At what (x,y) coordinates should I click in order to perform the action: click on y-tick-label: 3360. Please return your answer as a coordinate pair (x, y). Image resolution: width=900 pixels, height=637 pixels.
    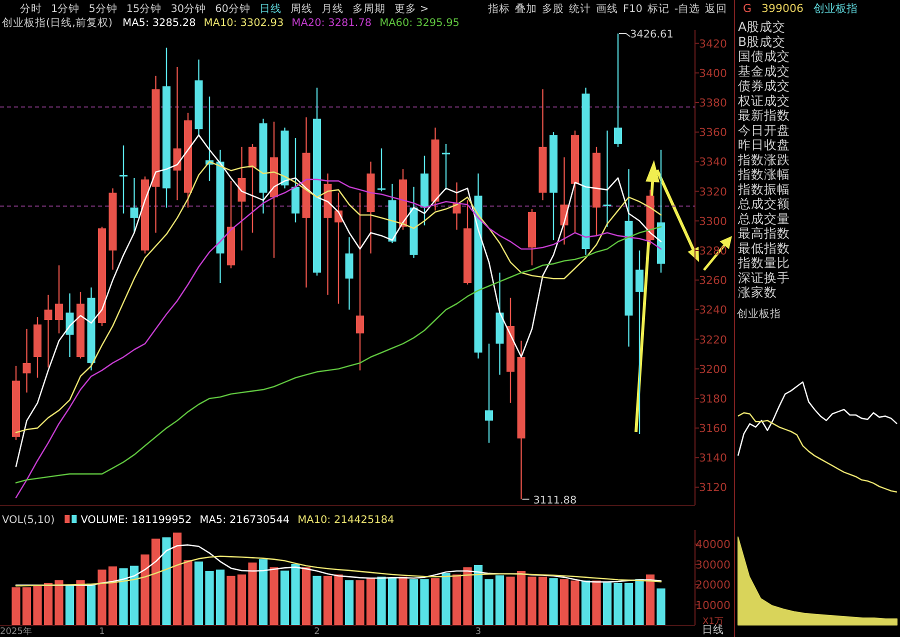
    Looking at the image, I should click on (713, 133).